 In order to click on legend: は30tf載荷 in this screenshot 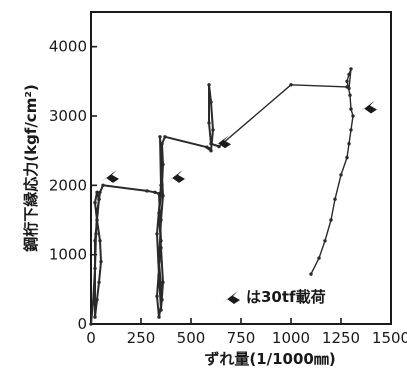, I will do `click(274, 297)`.